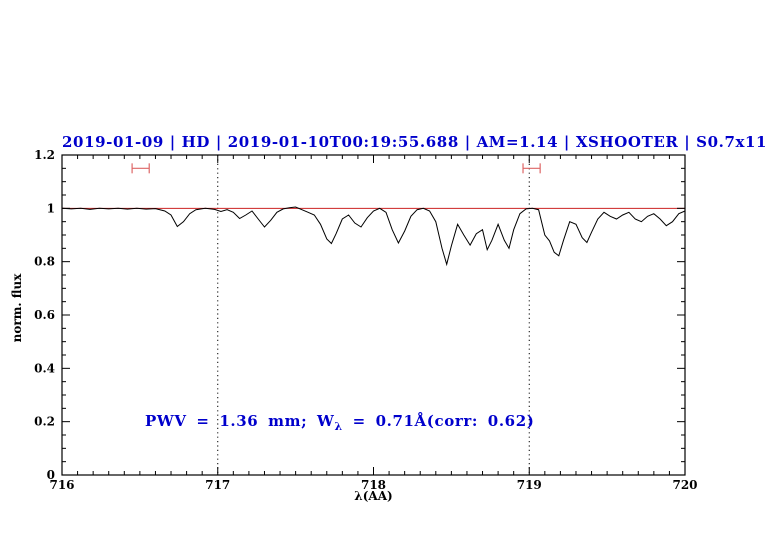  I want to click on x-tick-label: 716, so click(61, 485).